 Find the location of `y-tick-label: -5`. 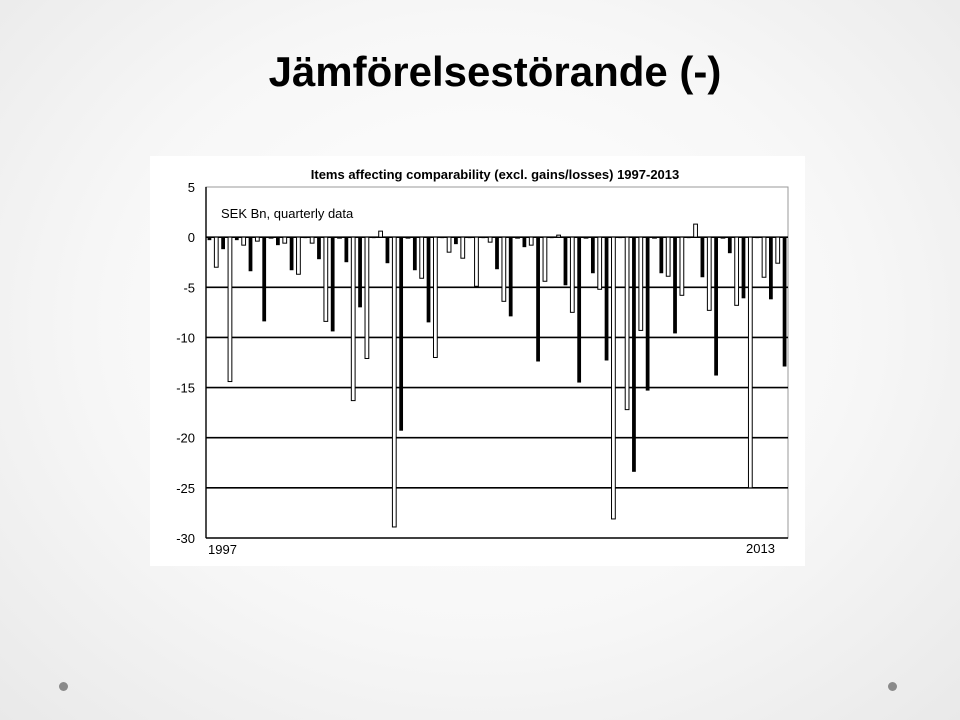

y-tick-label: -5 is located at coordinates (189, 287).